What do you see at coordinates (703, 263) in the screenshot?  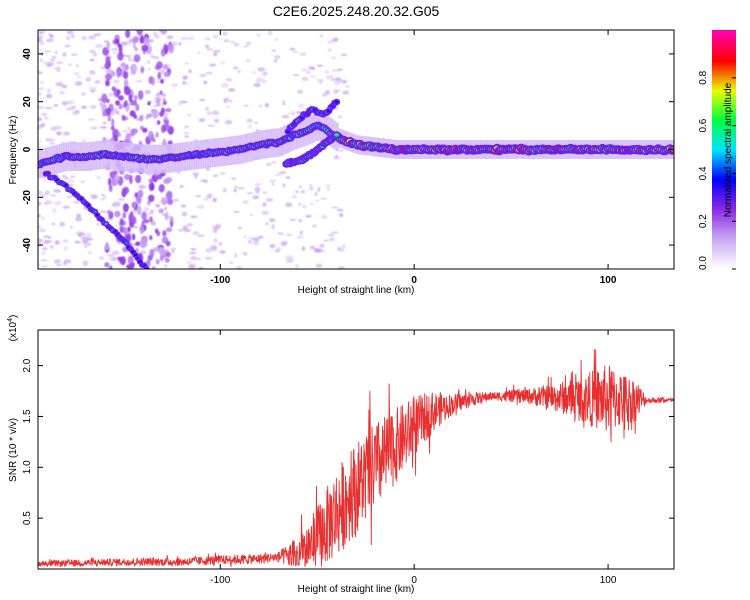 I see `colorbar-tick-label: 0.0` at bounding box center [703, 263].